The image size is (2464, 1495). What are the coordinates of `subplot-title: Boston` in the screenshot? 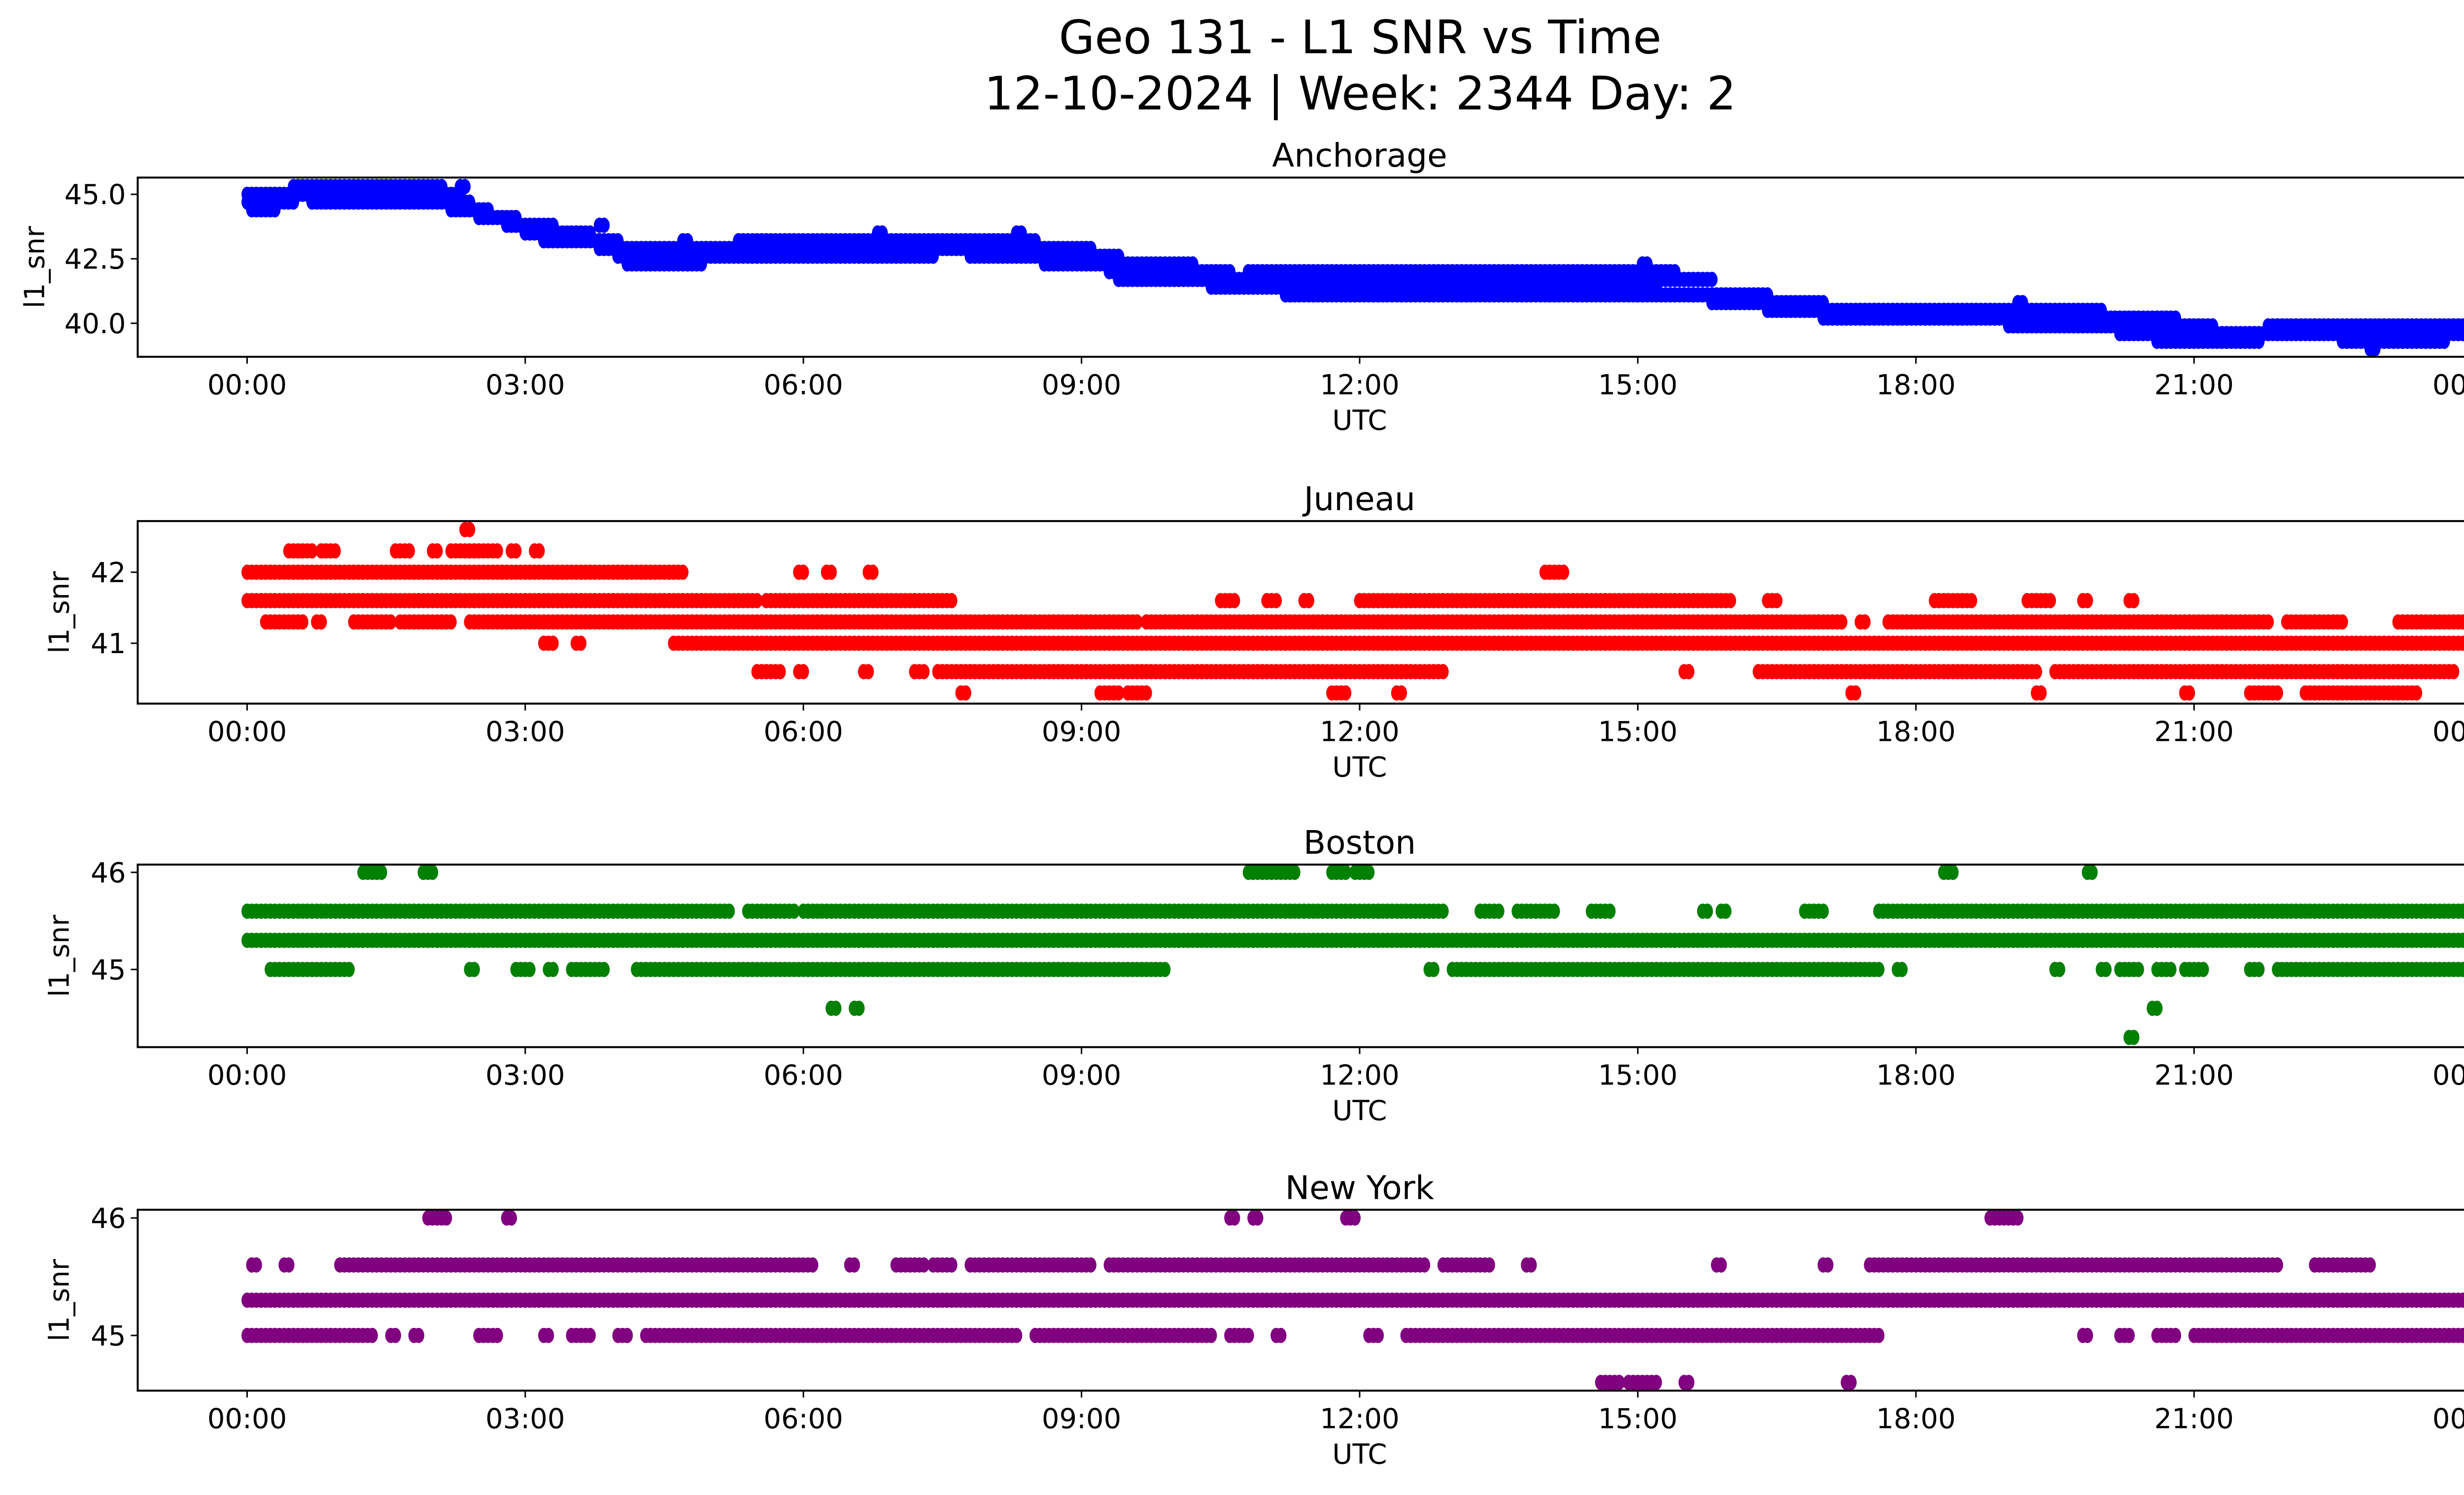 It's located at (1359, 843).